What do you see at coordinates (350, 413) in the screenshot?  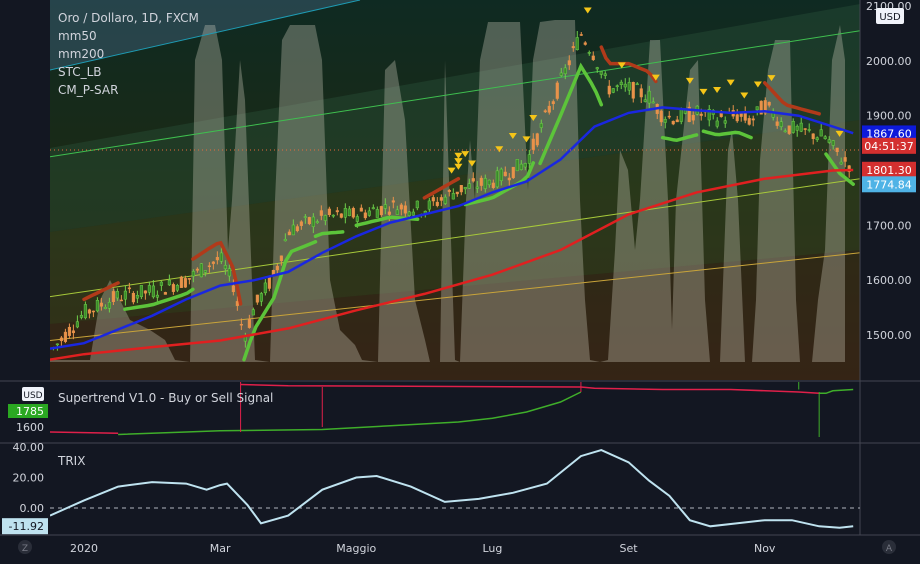 I see `supertrend-buy-line` at bounding box center [350, 413].